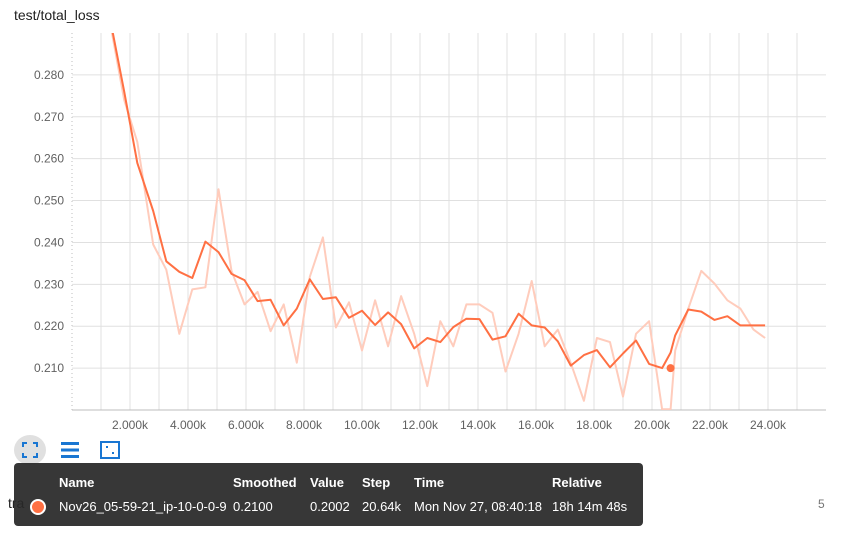  I want to click on chart-title: test/total_loss, so click(57, 15).